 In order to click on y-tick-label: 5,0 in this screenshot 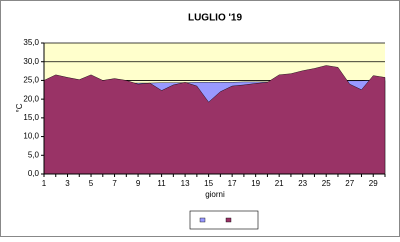, I will do `click(34, 154)`.